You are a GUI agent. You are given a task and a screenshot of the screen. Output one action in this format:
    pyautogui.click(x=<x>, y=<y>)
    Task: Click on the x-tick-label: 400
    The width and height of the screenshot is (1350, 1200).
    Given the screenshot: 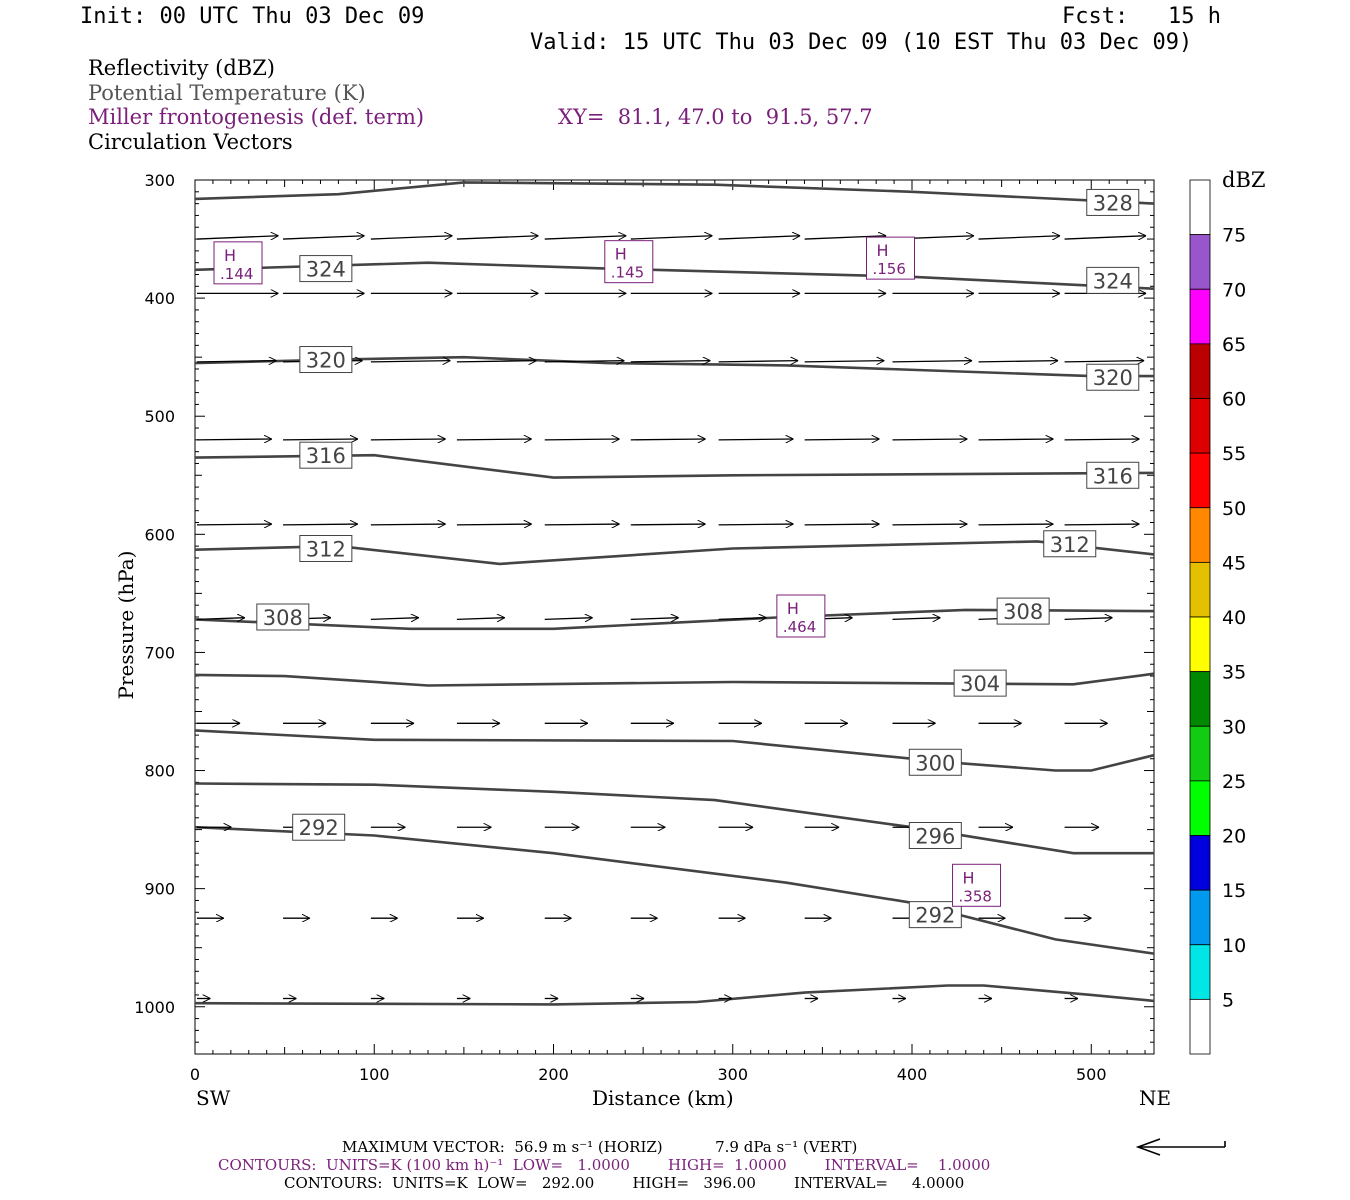 What is the action you would take?
    pyautogui.click(x=912, y=1074)
    